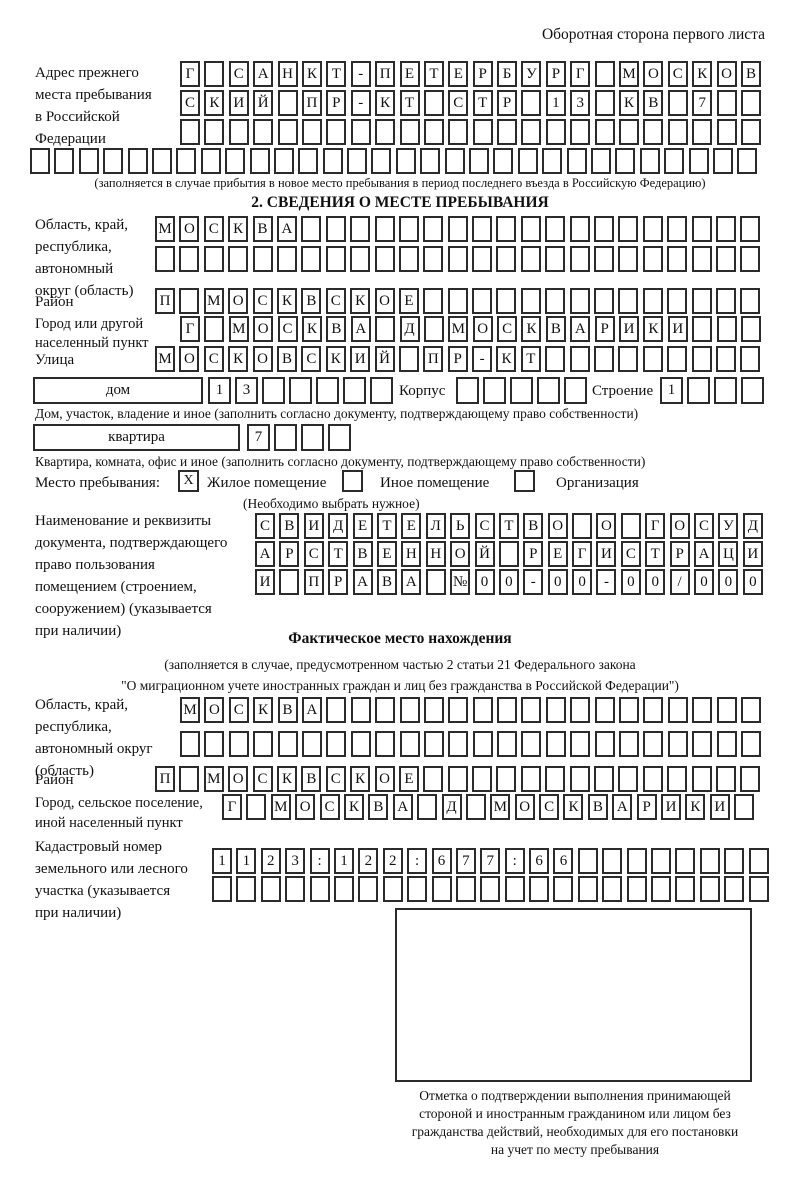 This screenshot has width=800, height=1180. Describe the element at coordinates (507, 329) in the screenshot. I see `char-cell: С` at that location.